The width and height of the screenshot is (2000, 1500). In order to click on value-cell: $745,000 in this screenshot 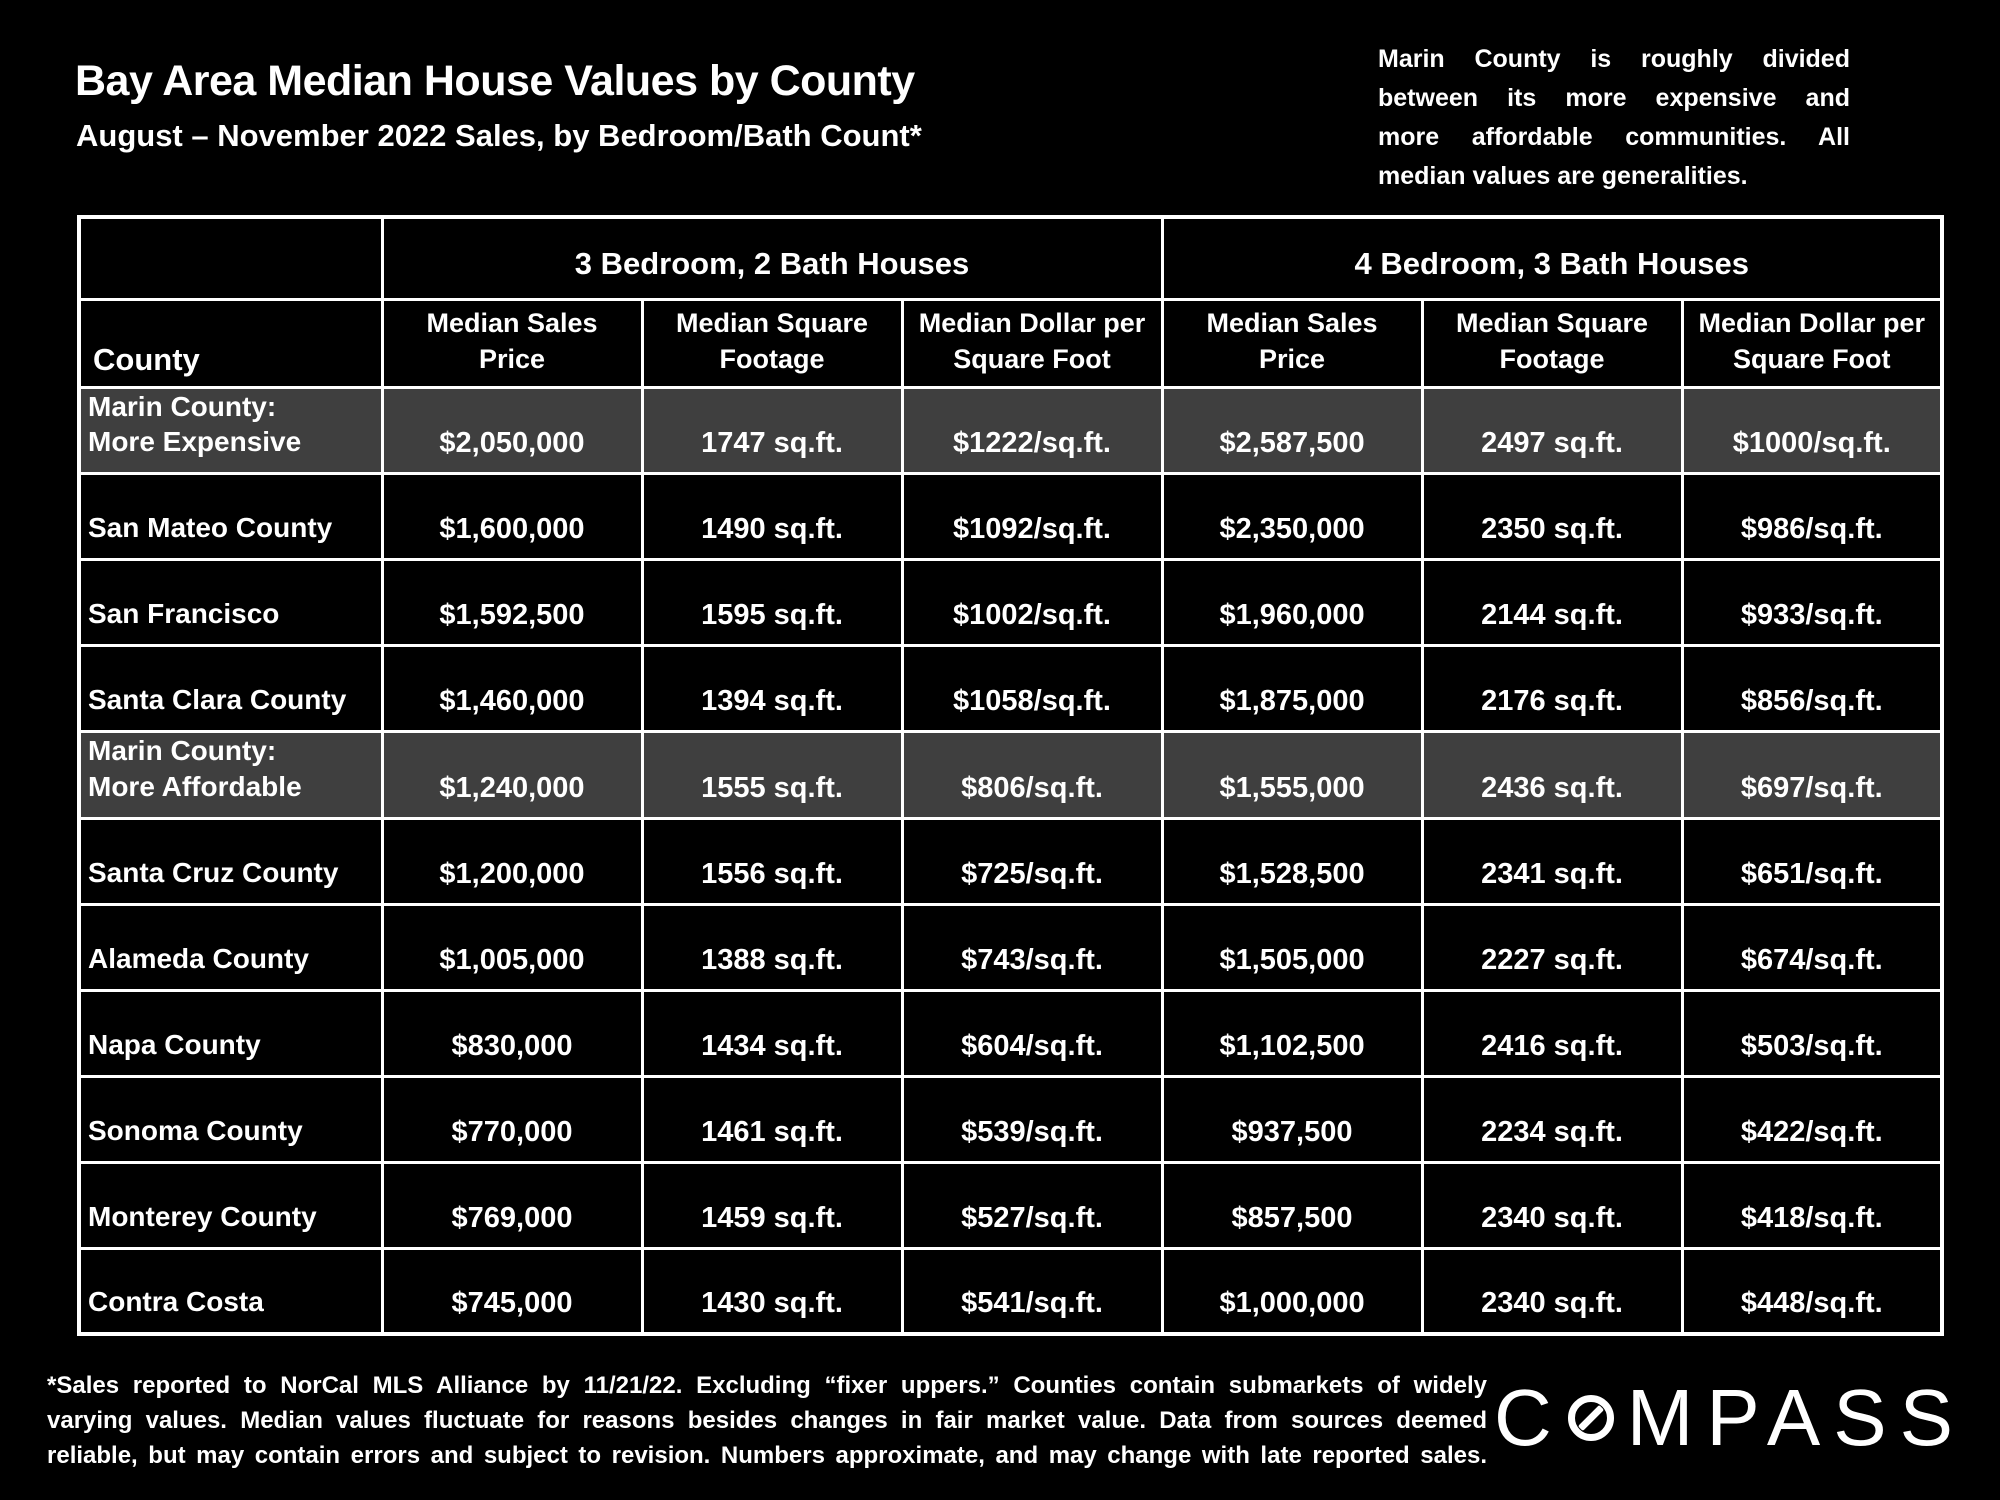, I will do `click(512, 1291)`.